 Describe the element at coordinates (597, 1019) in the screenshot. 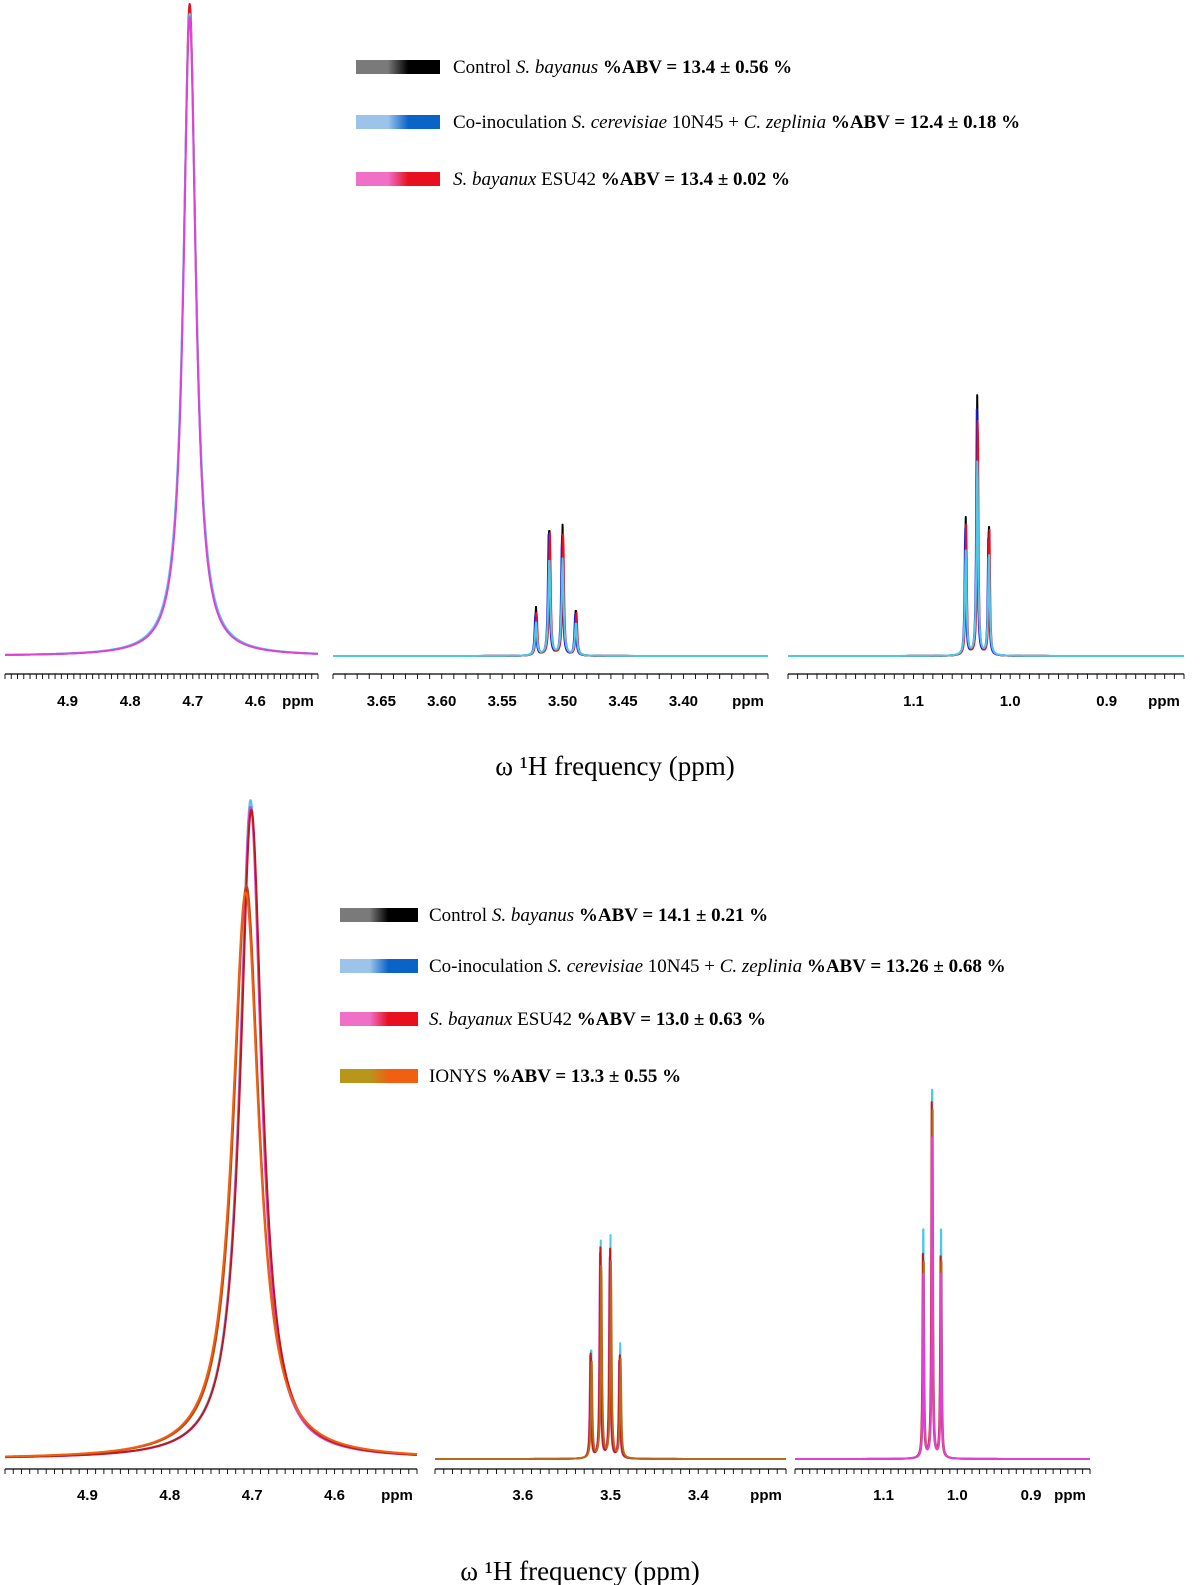

I see `legend-entry: S. bayanux ESU42 %ABV = 13.0 ± 0.63 %` at that location.